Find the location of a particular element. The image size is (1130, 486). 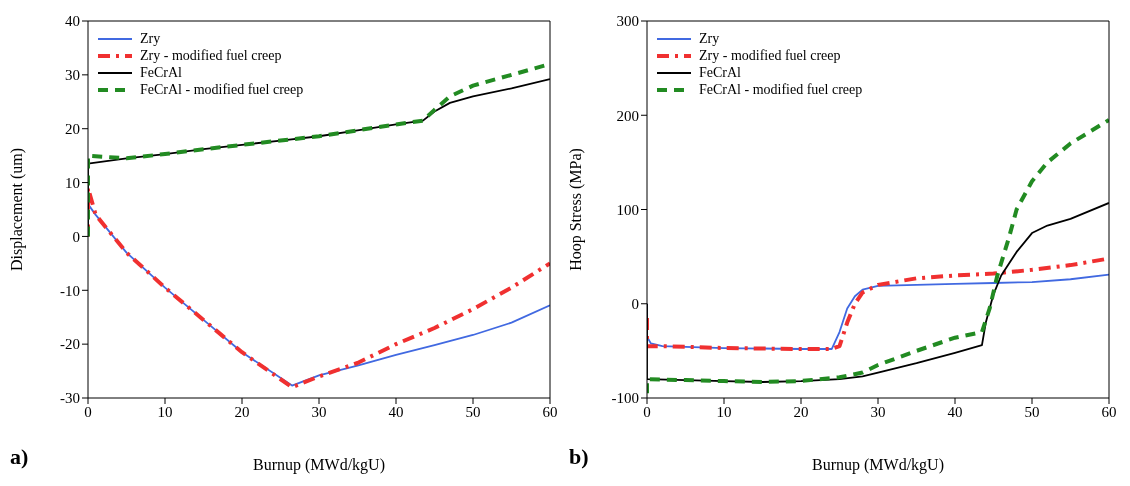

y-tick-label: -10 is located at coordinates (70, 290).